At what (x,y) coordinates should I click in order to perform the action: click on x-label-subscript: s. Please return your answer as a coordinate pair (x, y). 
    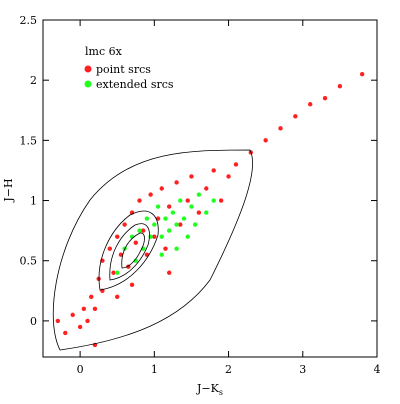
    Looking at the image, I should click on (221, 392).